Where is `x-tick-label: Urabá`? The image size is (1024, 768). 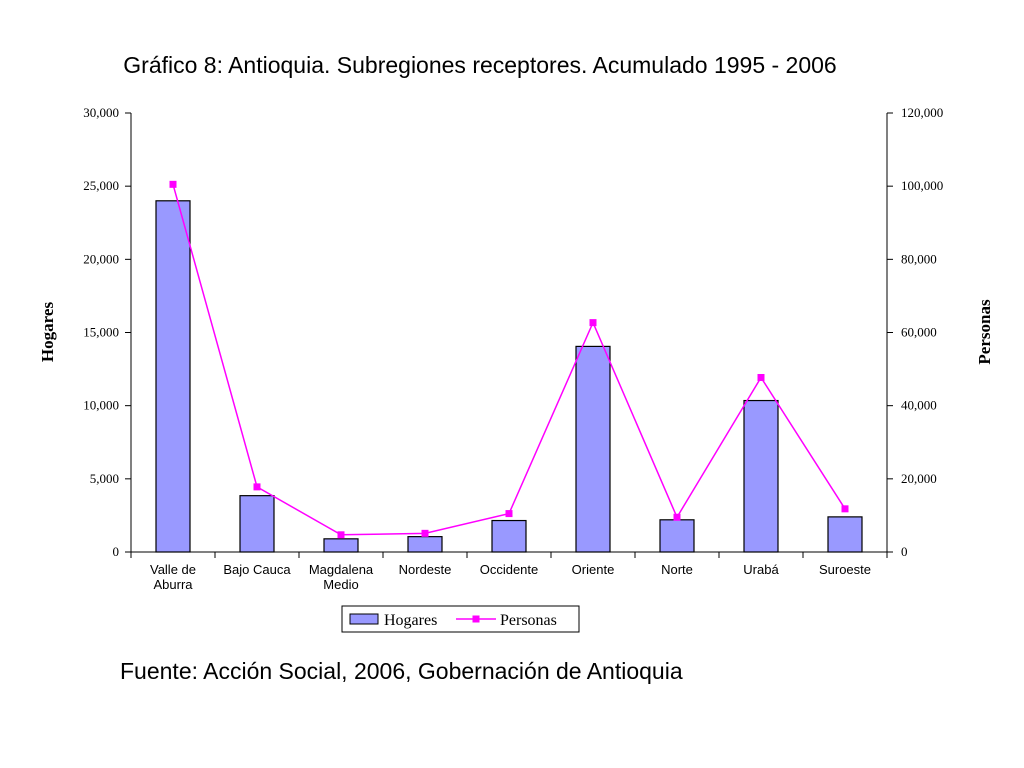
x-tick-label: Urabá is located at coordinates (761, 569).